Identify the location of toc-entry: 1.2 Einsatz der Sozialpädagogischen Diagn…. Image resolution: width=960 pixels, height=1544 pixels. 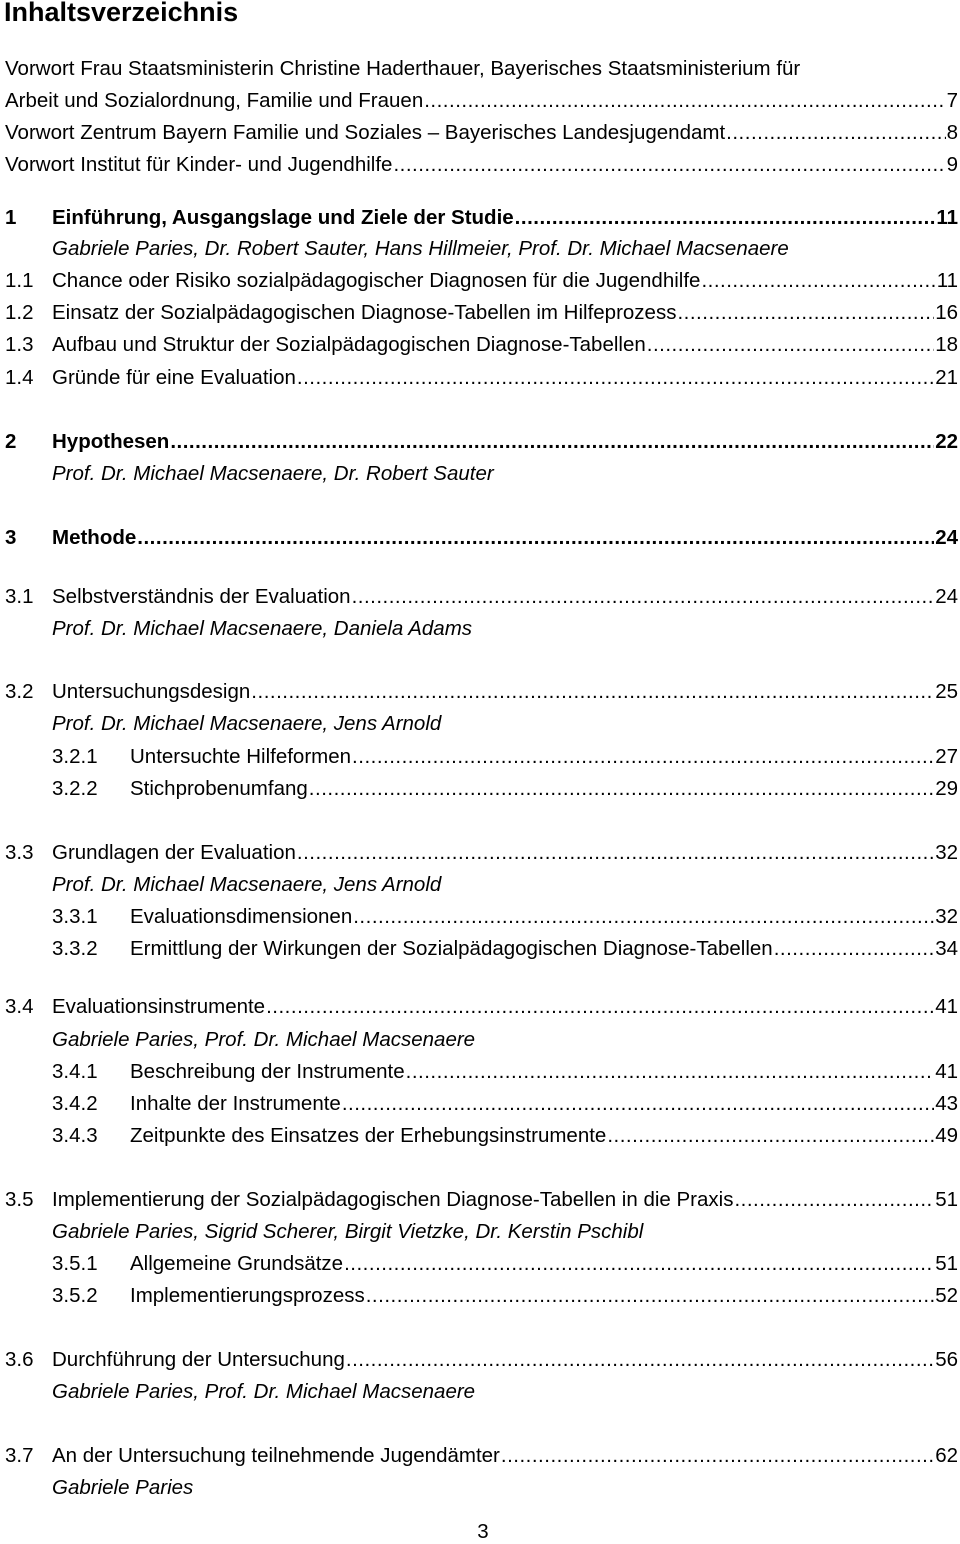
(481, 313).